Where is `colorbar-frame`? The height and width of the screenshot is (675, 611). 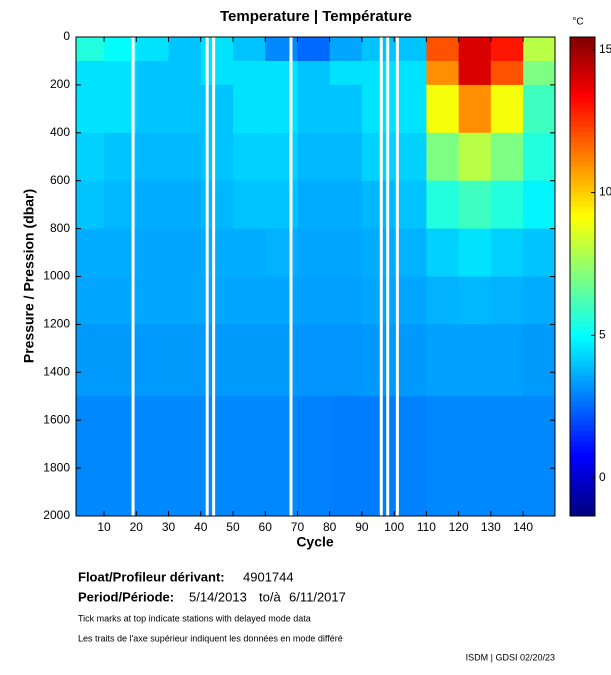
colorbar-frame is located at coordinates (582, 276).